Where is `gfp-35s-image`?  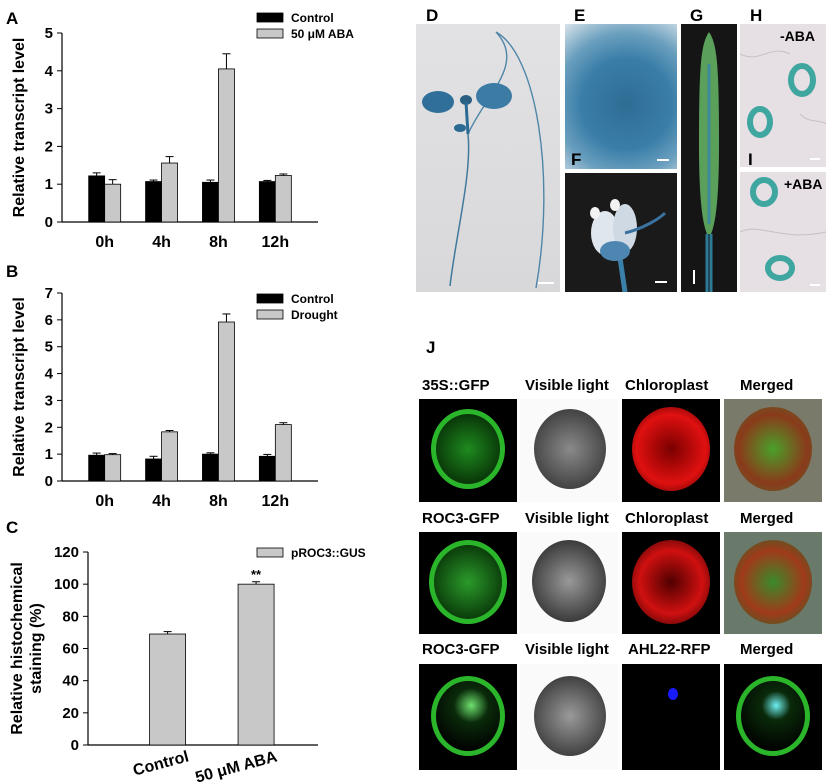
gfp-35s-image is located at coordinates (468, 450).